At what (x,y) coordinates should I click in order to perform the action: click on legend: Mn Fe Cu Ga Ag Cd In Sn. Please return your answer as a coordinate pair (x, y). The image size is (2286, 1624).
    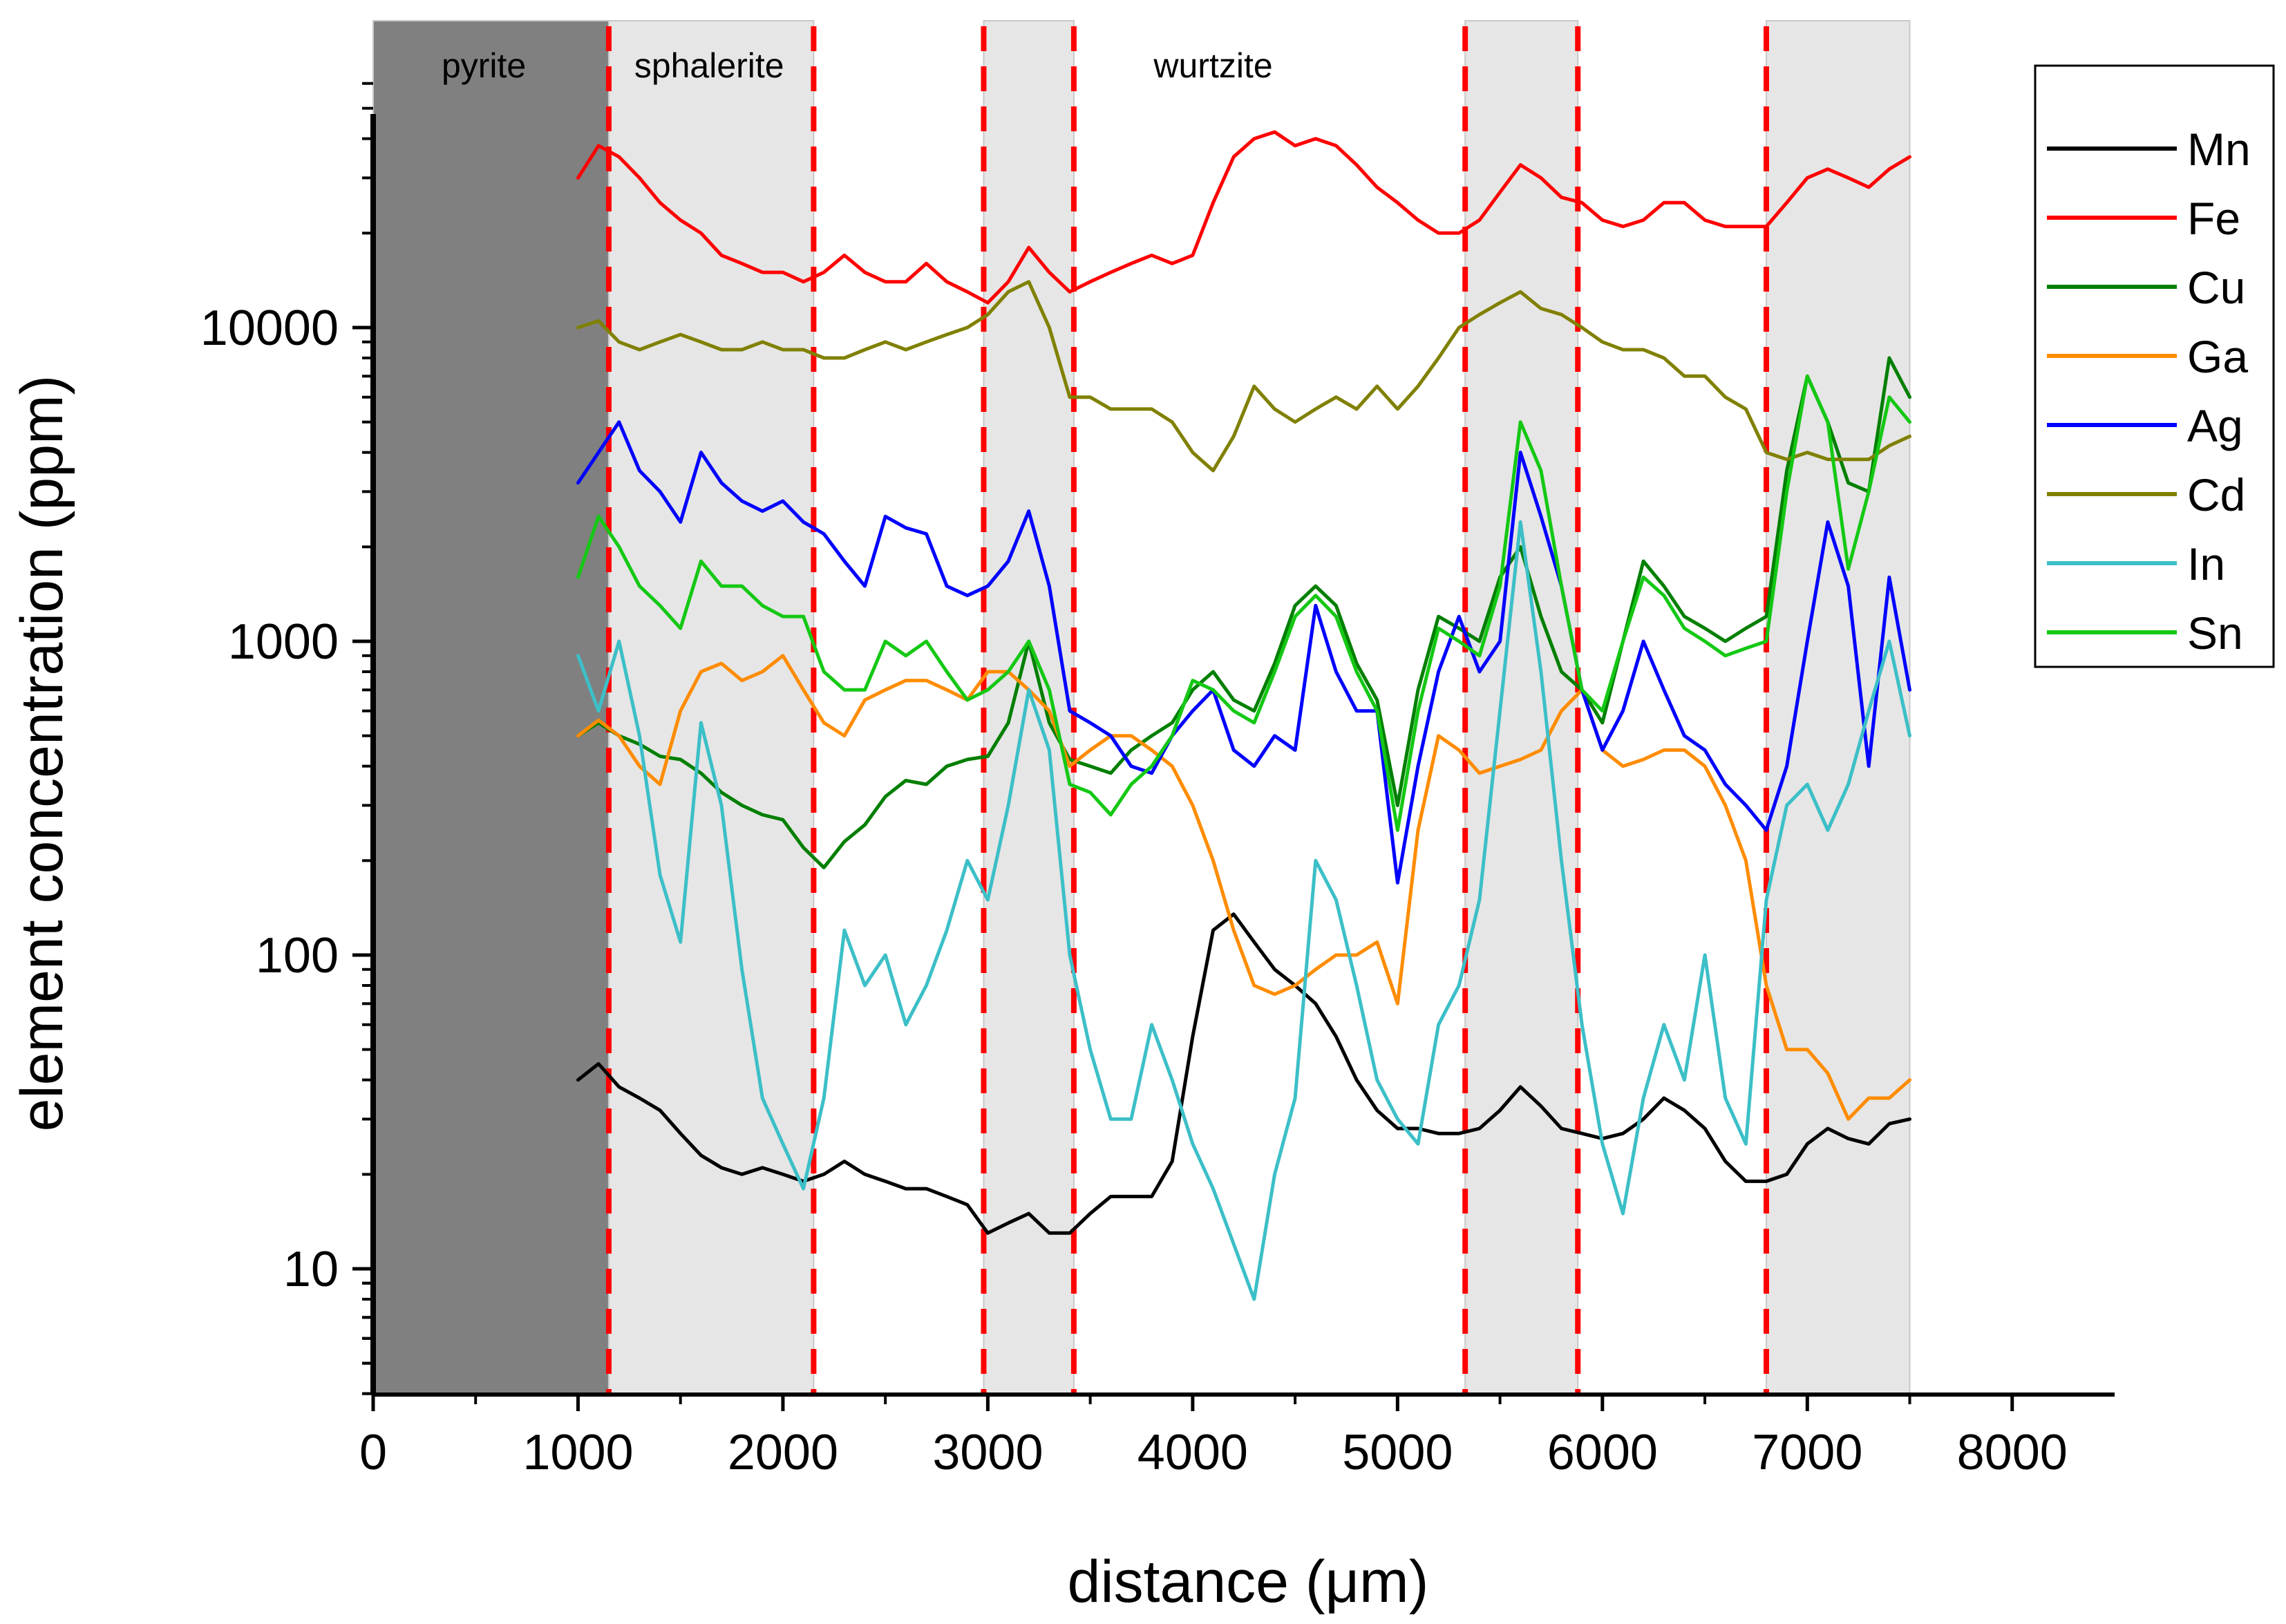
    Looking at the image, I should click on (2155, 366).